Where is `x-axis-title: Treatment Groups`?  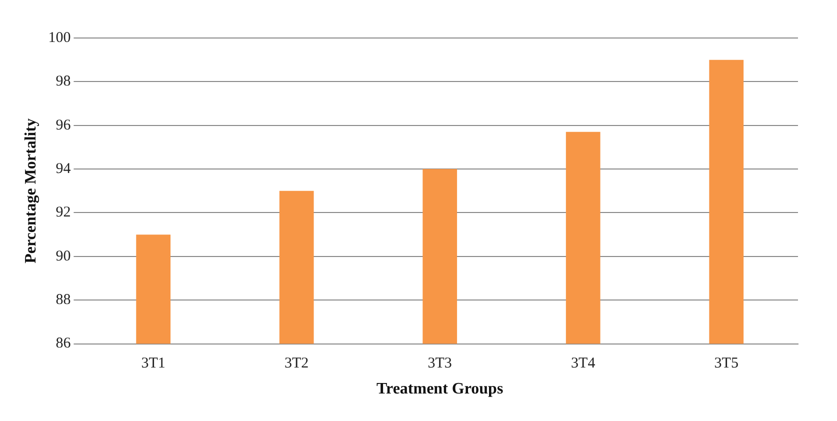 x-axis-title: Treatment Groups is located at coordinates (440, 389).